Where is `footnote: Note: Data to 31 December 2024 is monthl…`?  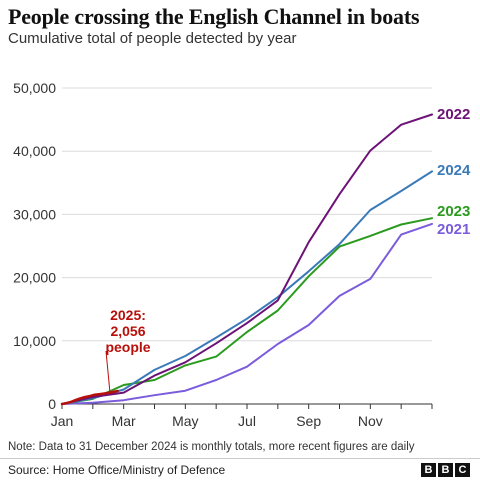
footnote: Note: Data to 31 December 2024 is monthl… is located at coordinates (211, 447).